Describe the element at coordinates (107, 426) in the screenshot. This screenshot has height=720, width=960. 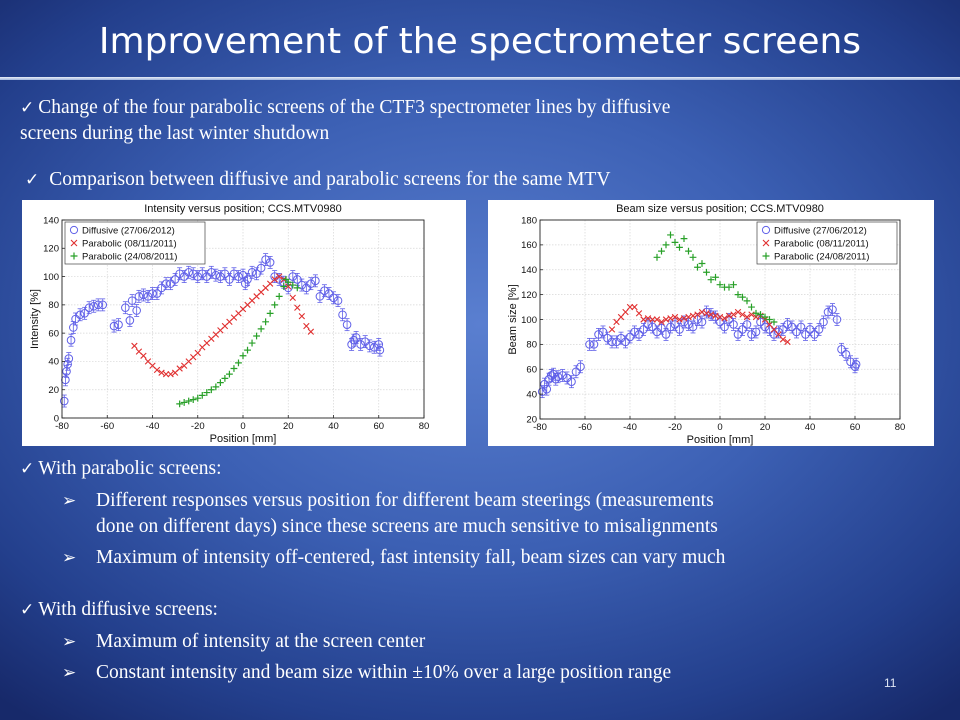
I see `x-tick-label: -60` at that location.